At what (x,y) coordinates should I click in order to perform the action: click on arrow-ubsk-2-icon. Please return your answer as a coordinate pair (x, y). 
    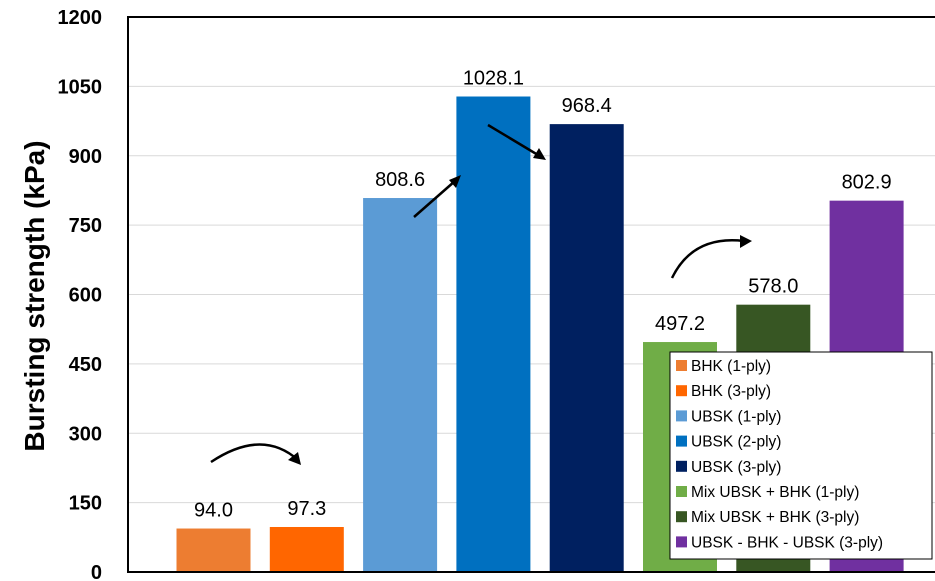
    Looking at the image, I should click on (513, 140).